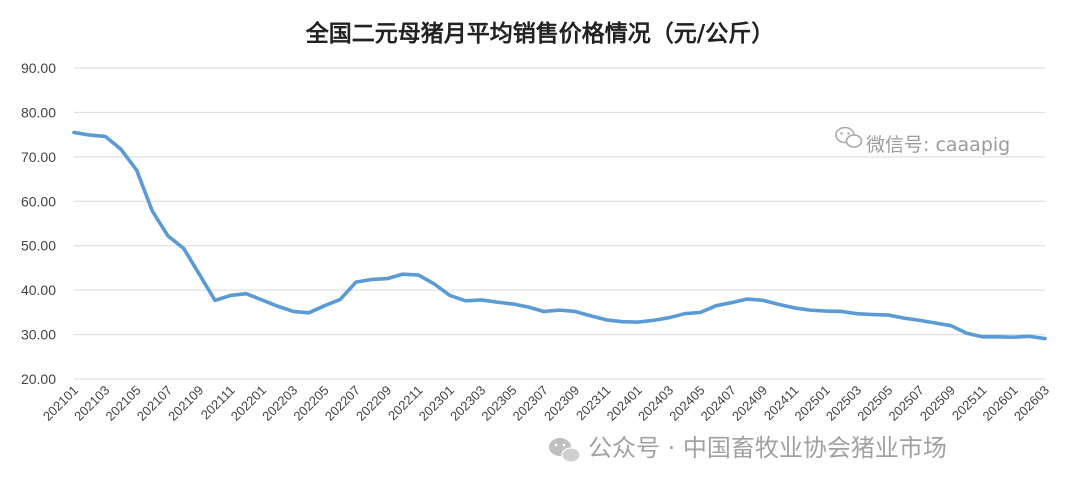 This screenshot has height=493, width=1080. What do you see at coordinates (38, 379) in the screenshot?
I see `y-tick-label: 20.00` at bounding box center [38, 379].